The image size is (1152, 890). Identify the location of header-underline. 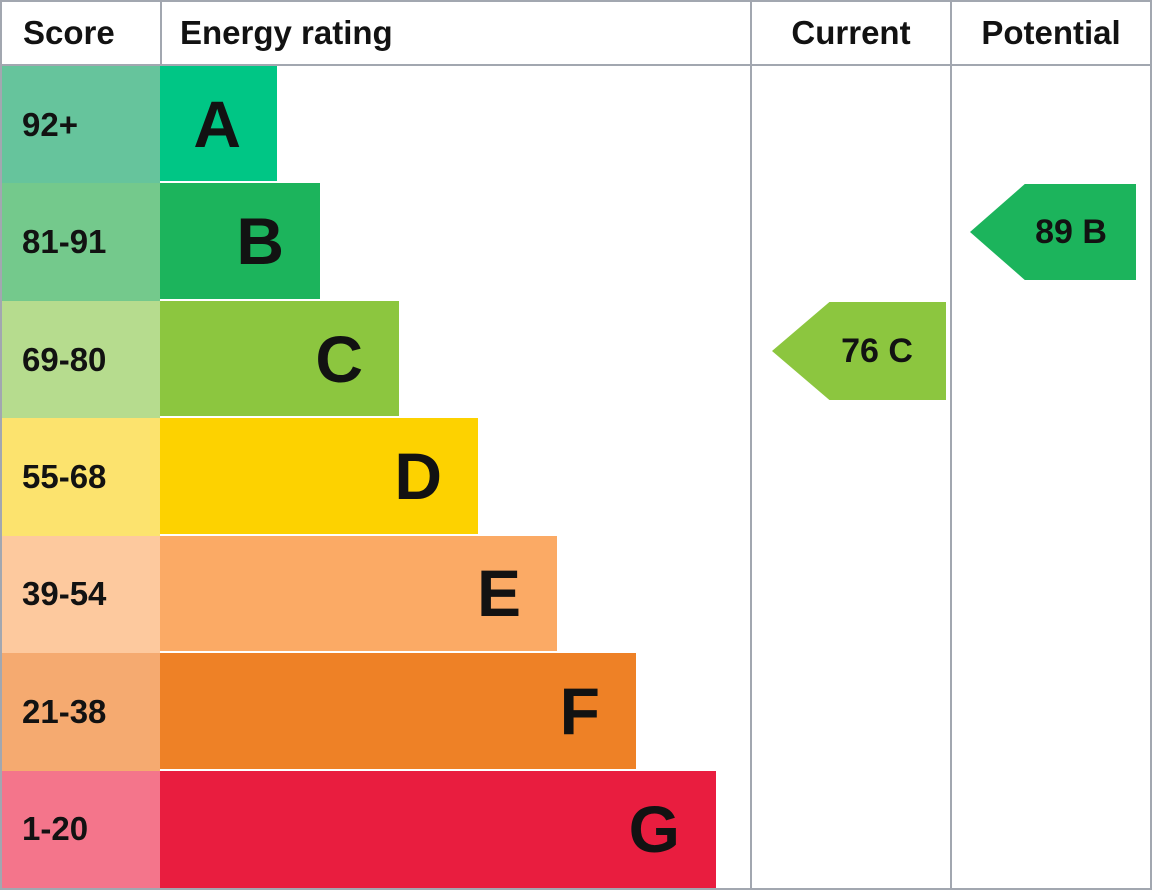
(576, 65).